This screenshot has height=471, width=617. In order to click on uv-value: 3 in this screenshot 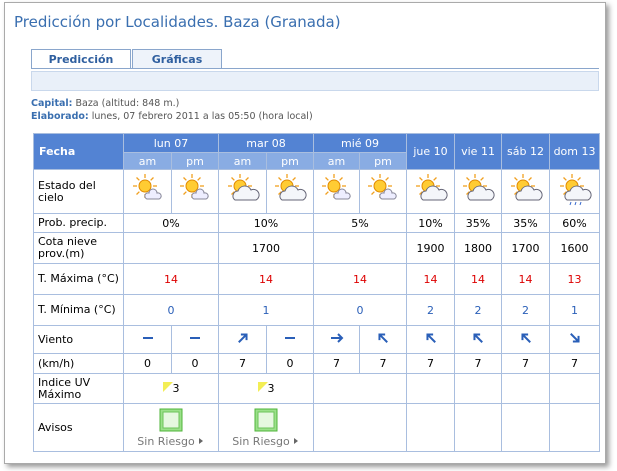, I will do `click(271, 388)`.